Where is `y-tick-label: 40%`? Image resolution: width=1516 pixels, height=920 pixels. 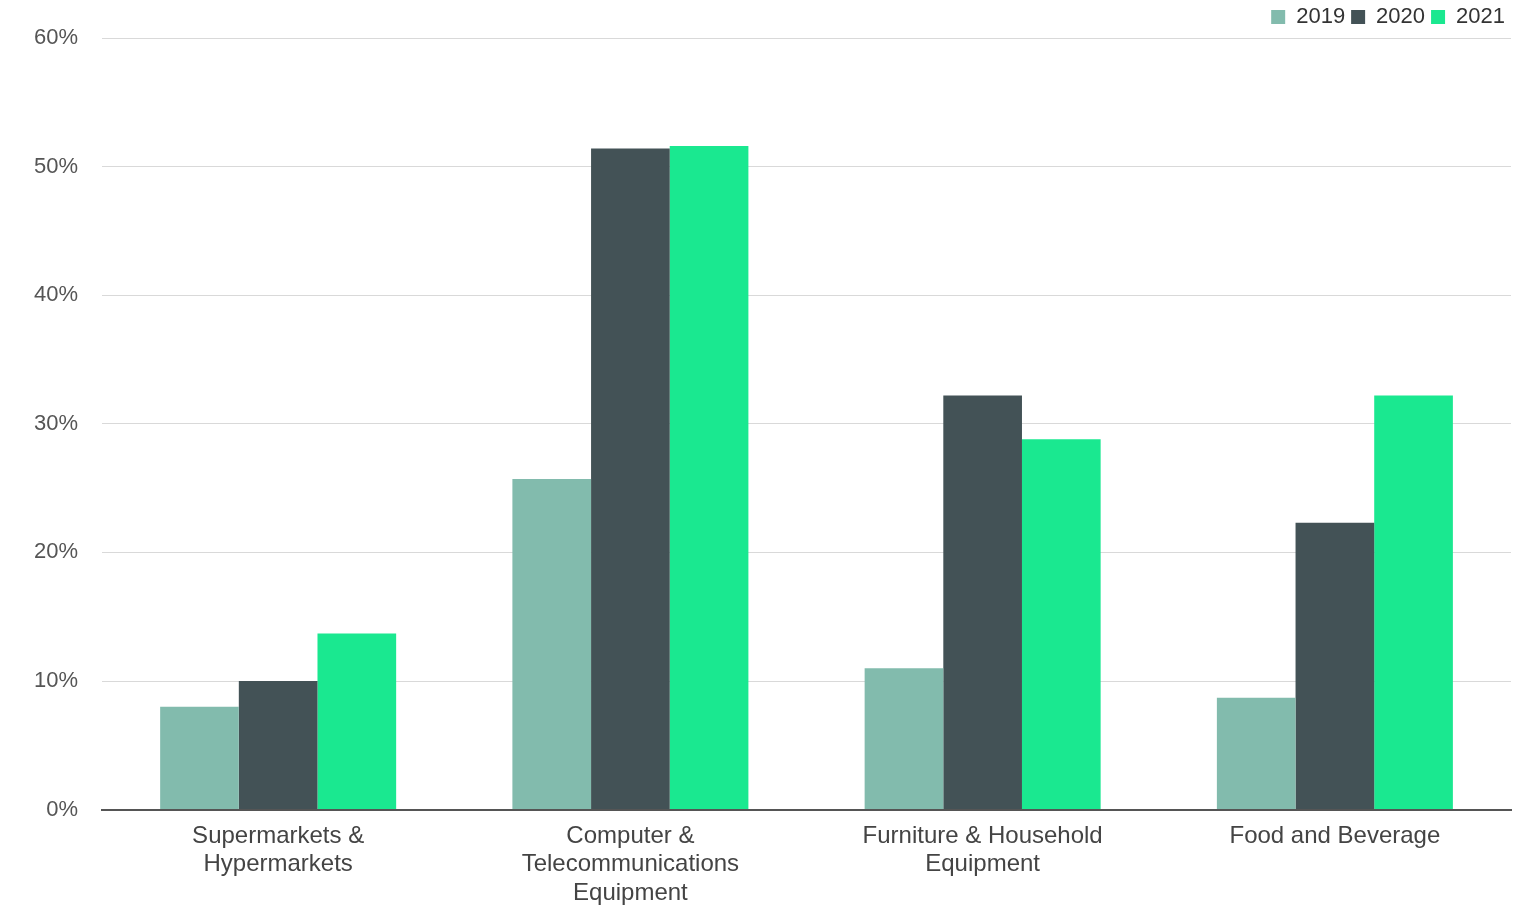 y-tick-label: 40% is located at coordinates (56, 294).